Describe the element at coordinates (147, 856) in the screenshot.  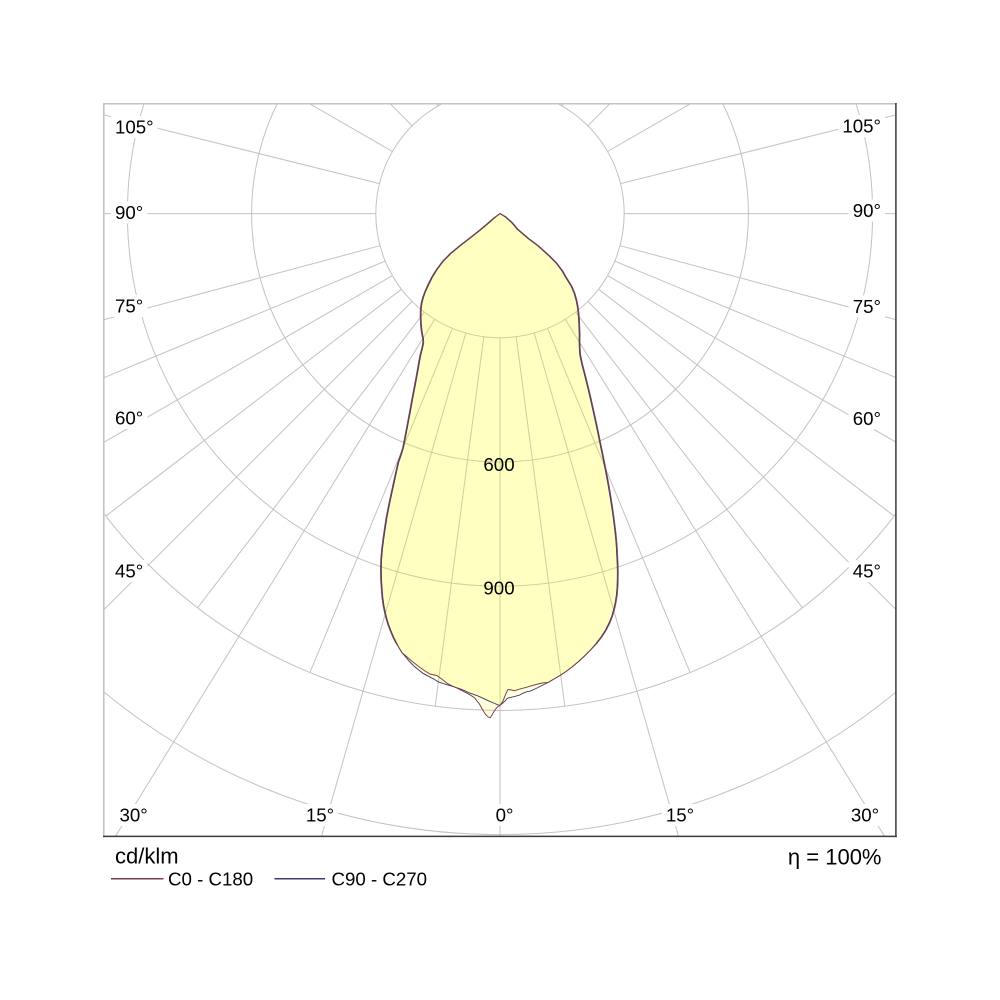
I see `svg-text: cd/klm` at that location.